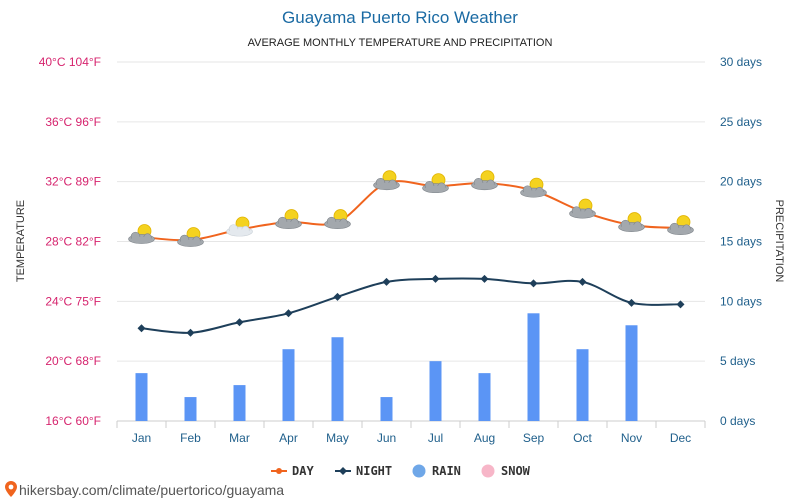 The image size is (800, 500). I want to click on day-line, so click(411, 211).